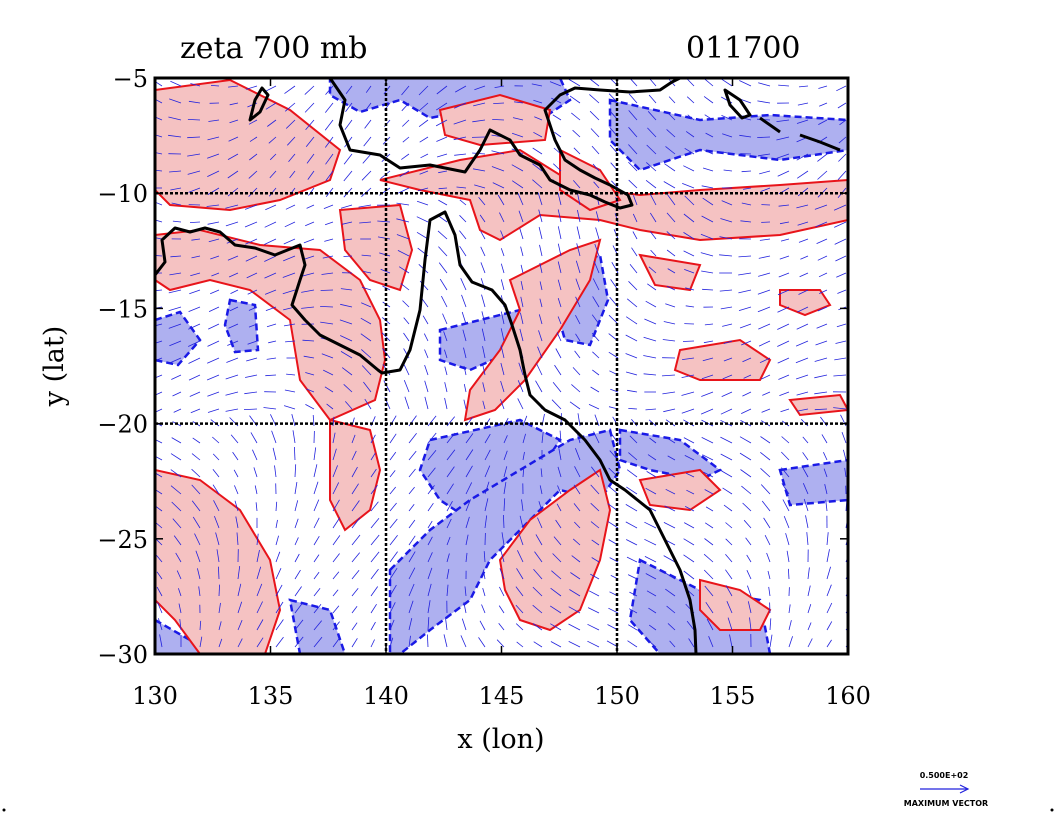 The image size is (1056, 814). I want to click on y-tick-label: −15, so click(122, 309).